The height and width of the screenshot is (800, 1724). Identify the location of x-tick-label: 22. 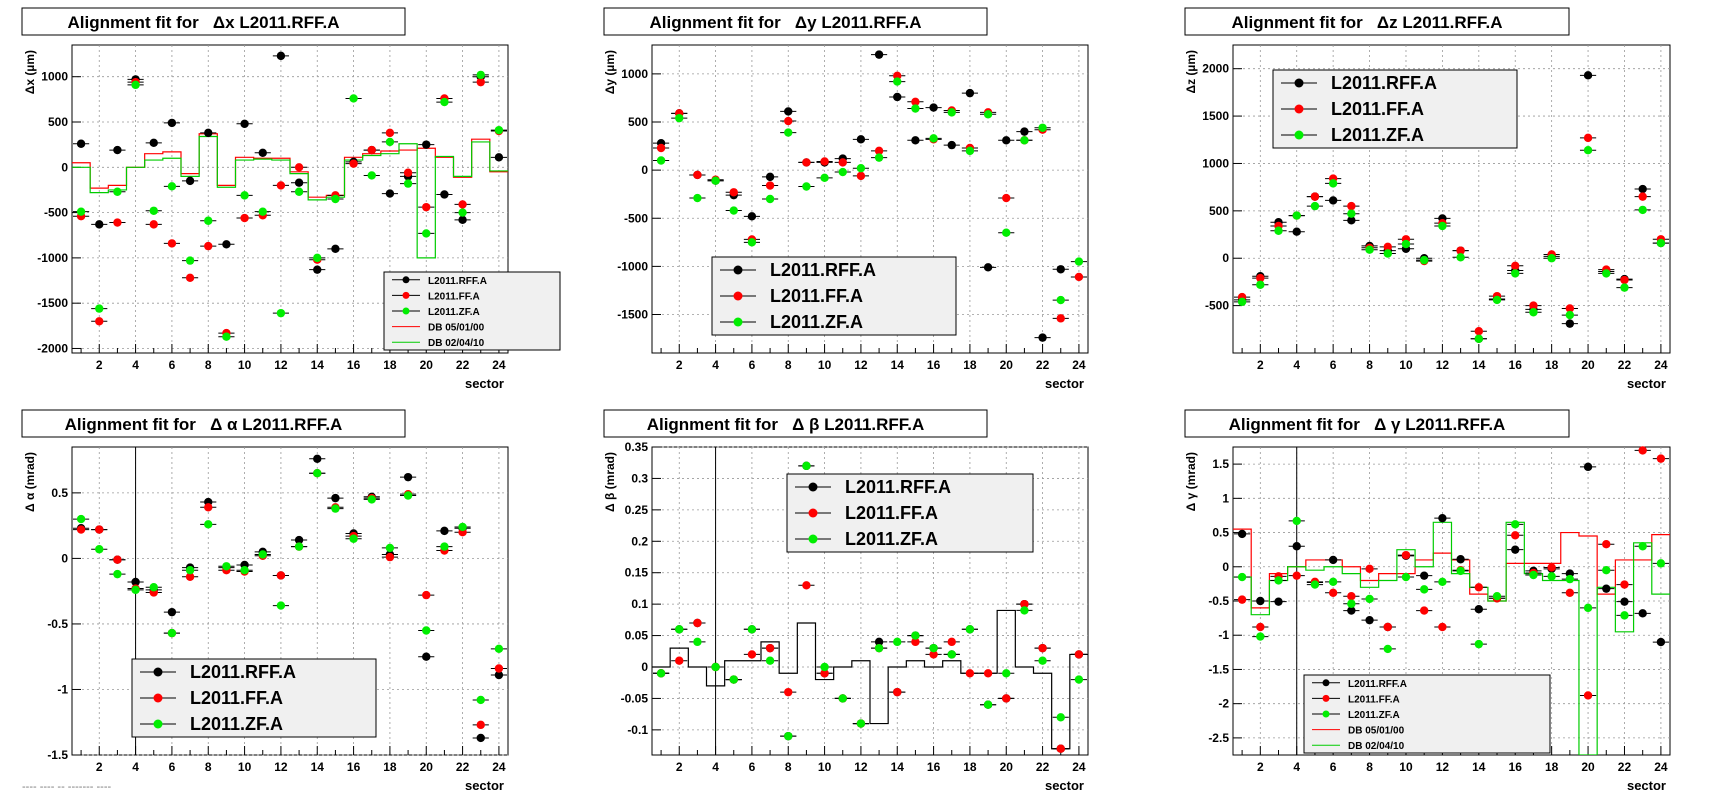
(1043, 365).